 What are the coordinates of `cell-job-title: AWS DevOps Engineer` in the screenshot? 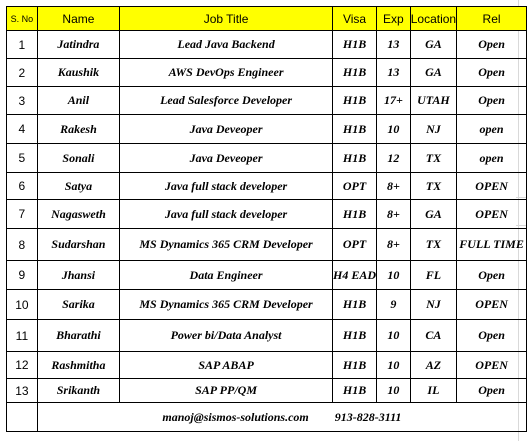 It's located at (226, 72).